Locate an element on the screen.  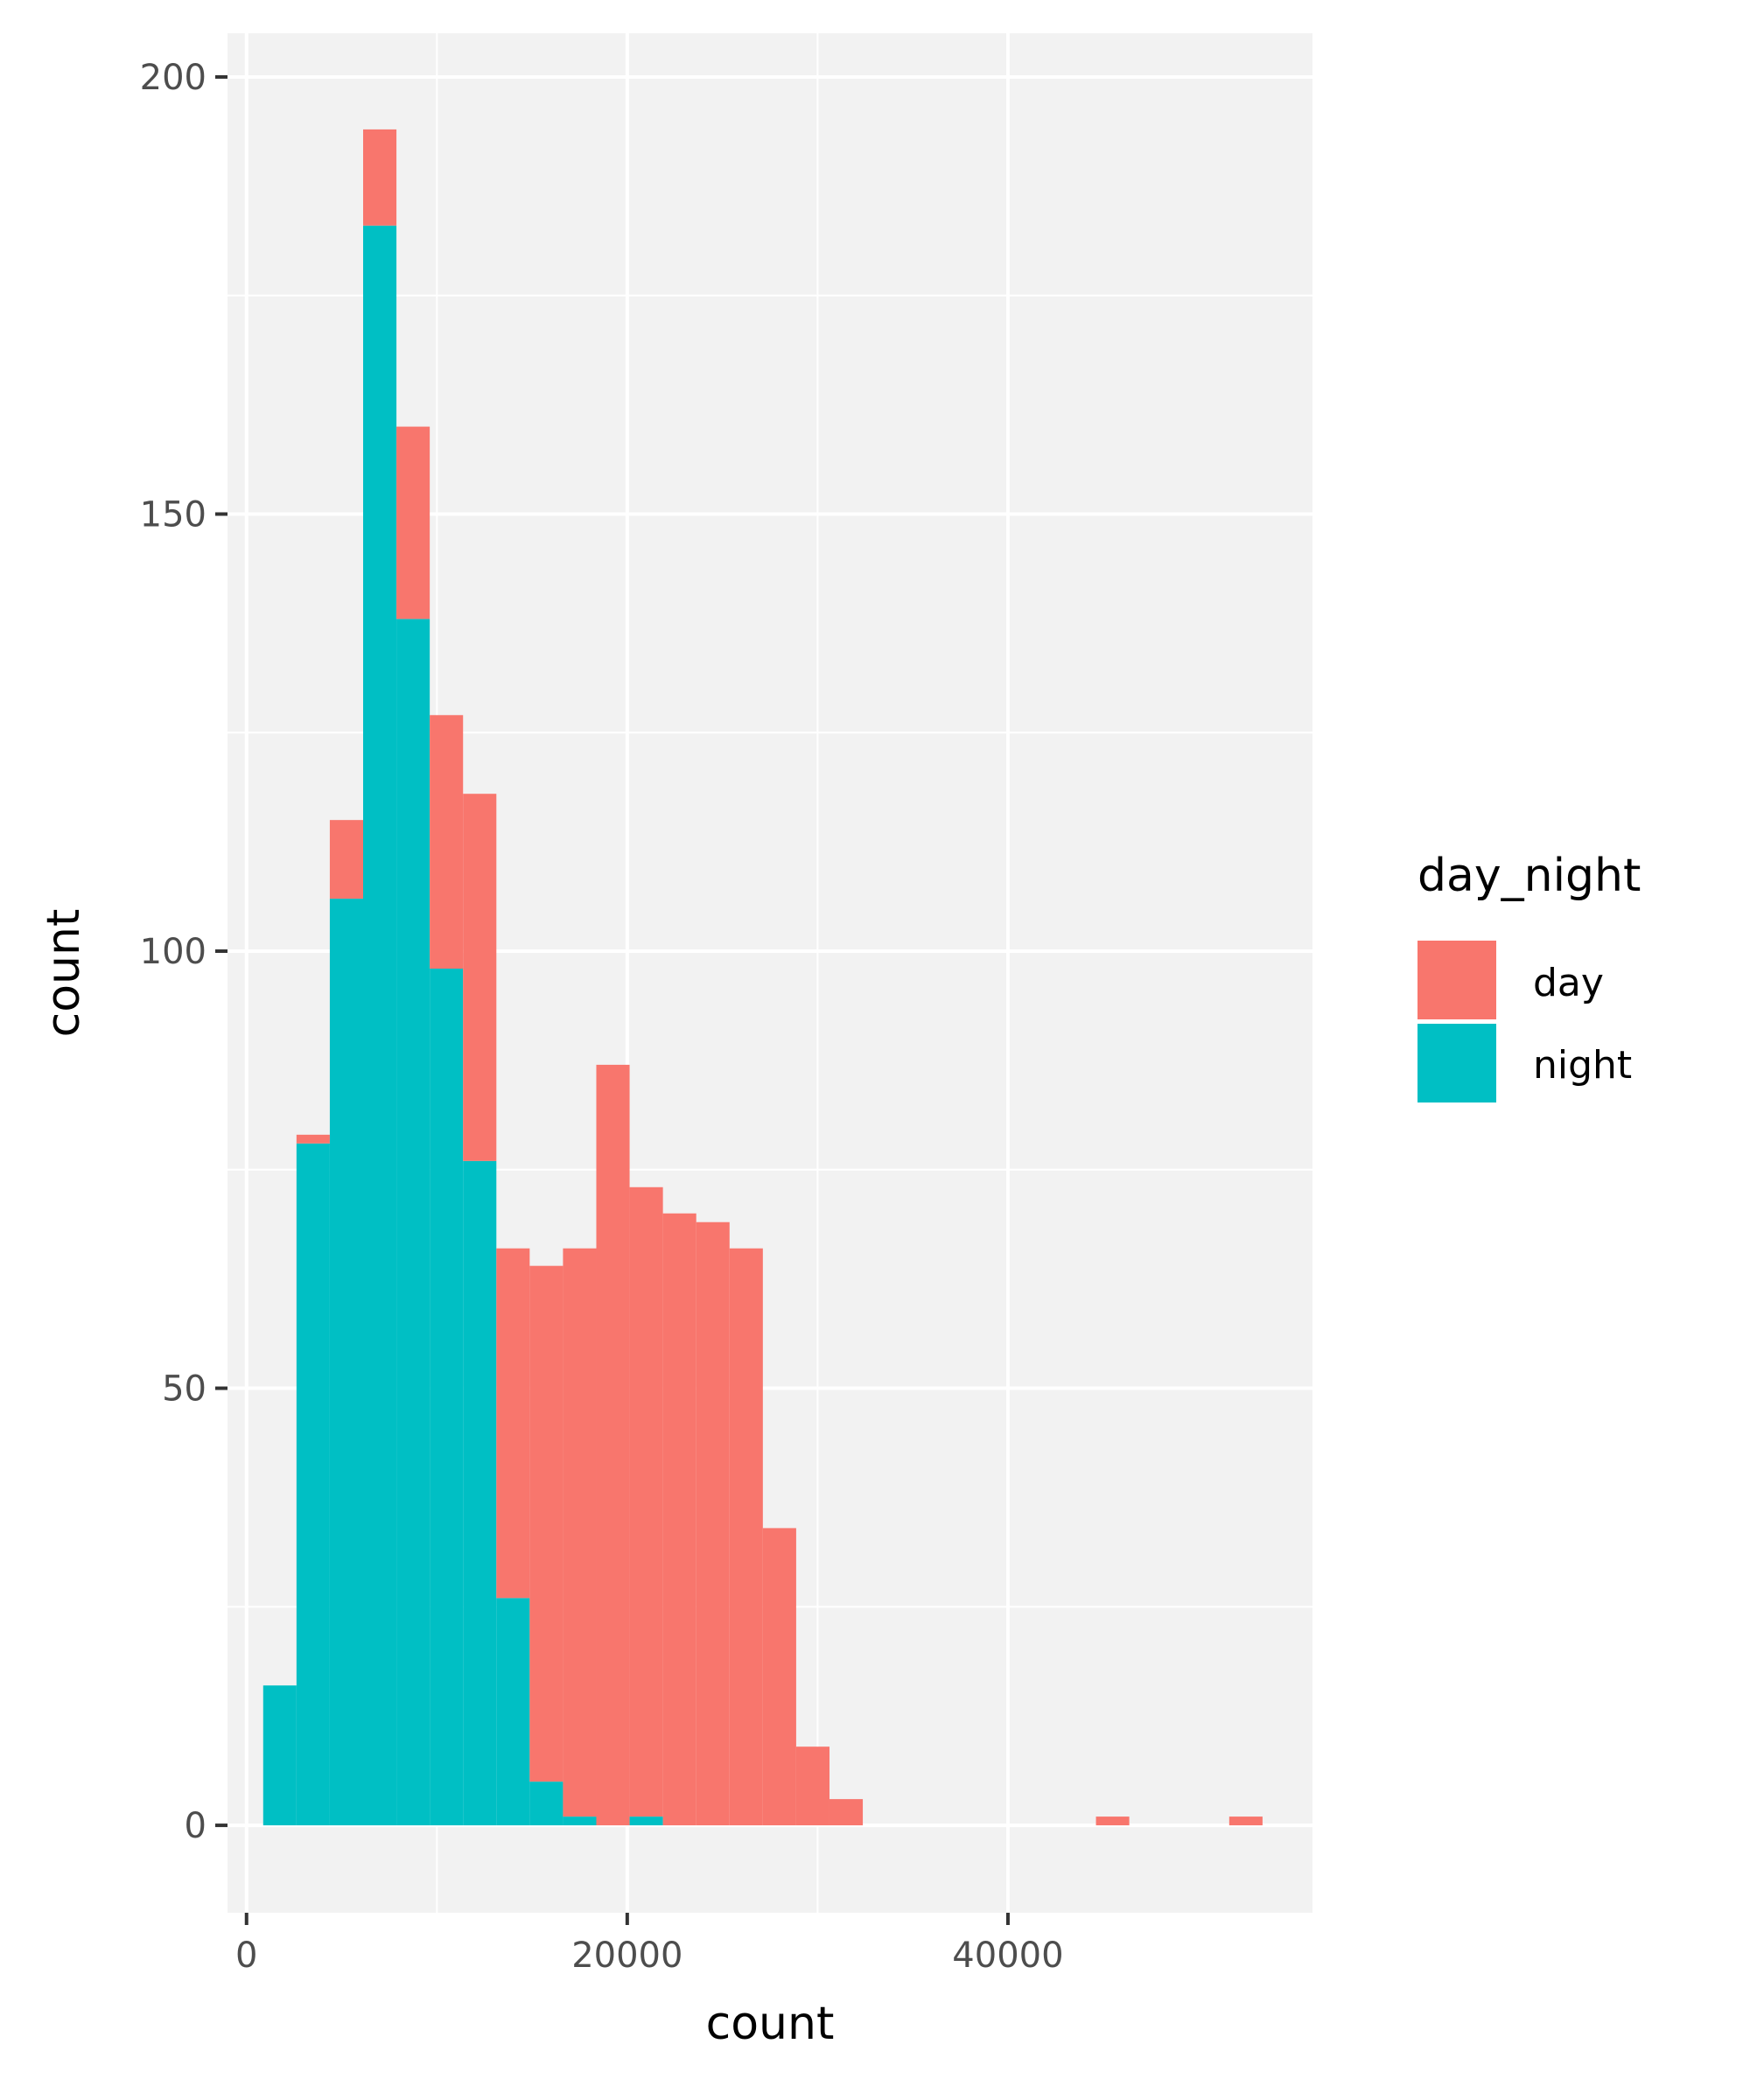
y-axis: 0 50 100 150 200 is located at coordinates (184, 952).